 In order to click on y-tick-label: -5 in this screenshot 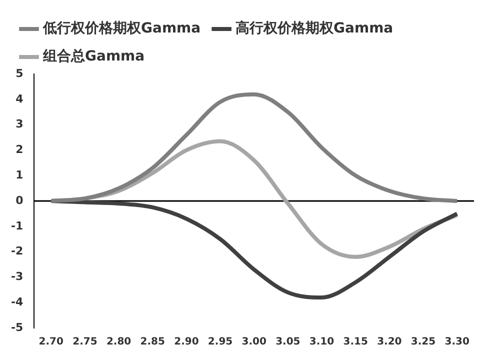, I will do `click(17, 327)`.